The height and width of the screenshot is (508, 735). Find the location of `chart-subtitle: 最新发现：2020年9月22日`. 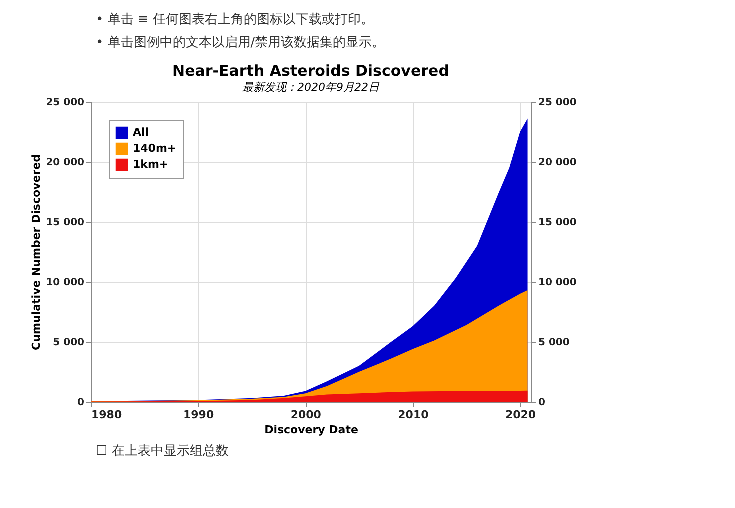

chart-subtitle: 最新发现：2020年9月22日 is located at coordinates (311, 87).